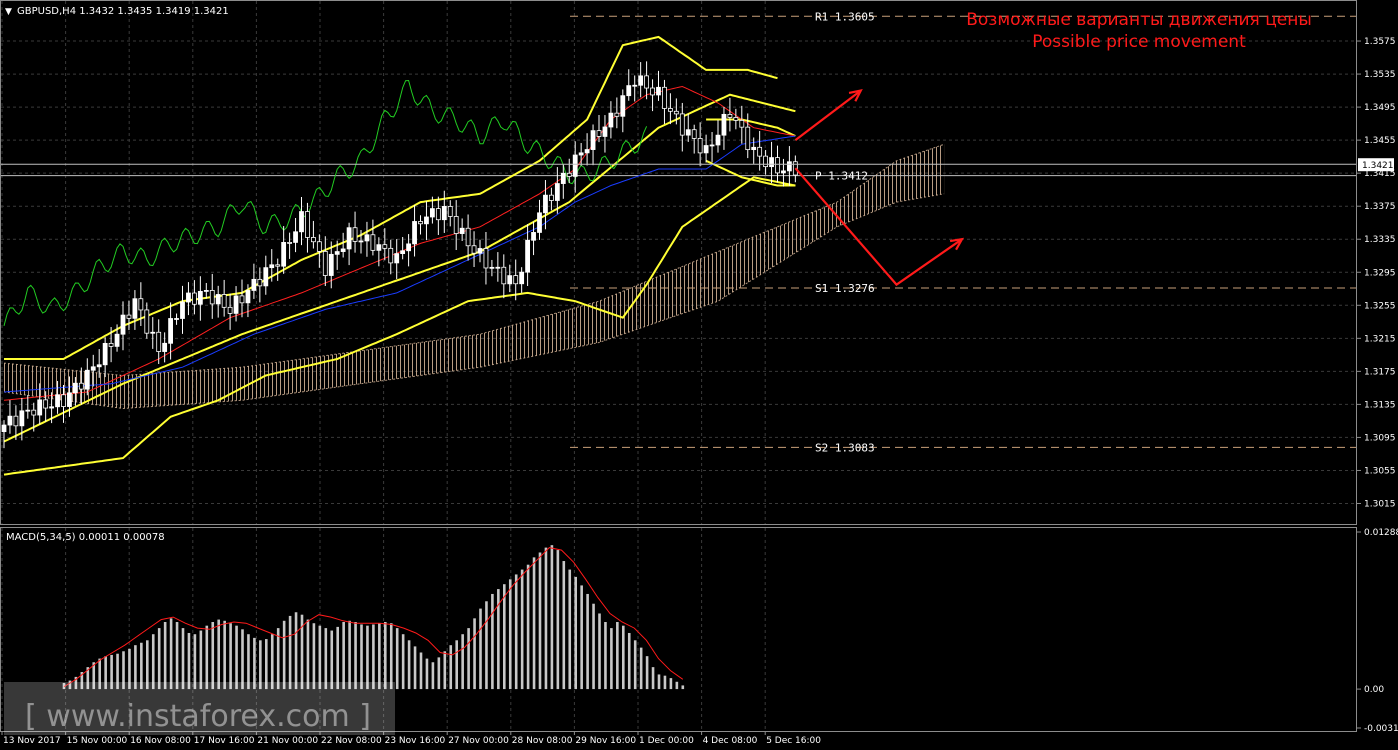  I want to click on pivot-label-S1: S1 1.3276, so click(845, 288).